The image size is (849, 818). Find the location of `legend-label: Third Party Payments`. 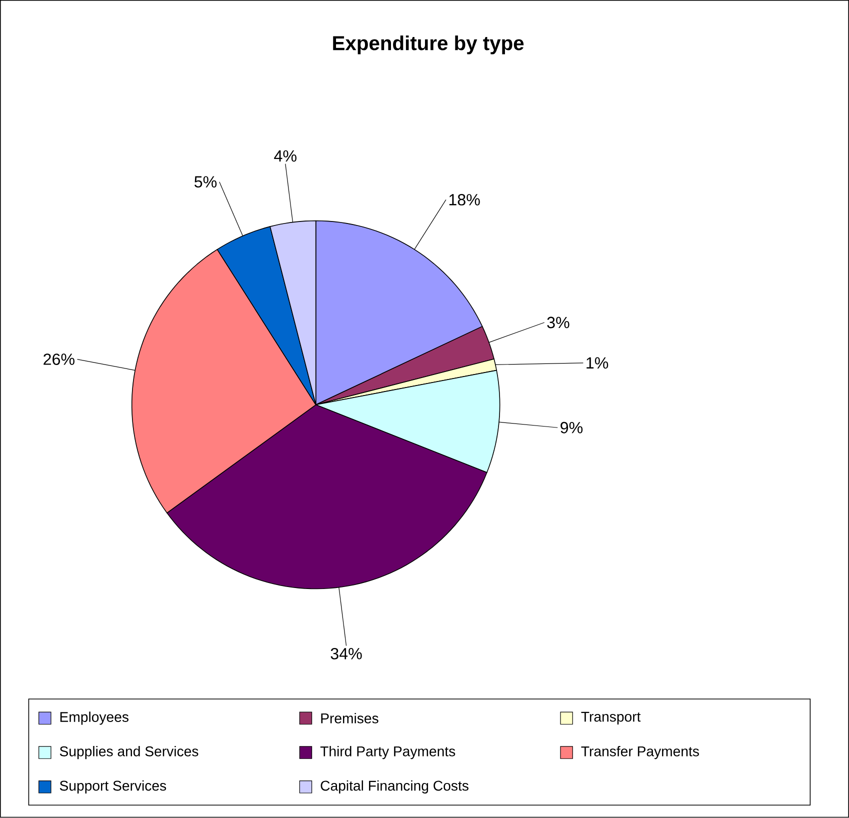

legend-label: Third Party Payments is located at coordinates (388, 753).